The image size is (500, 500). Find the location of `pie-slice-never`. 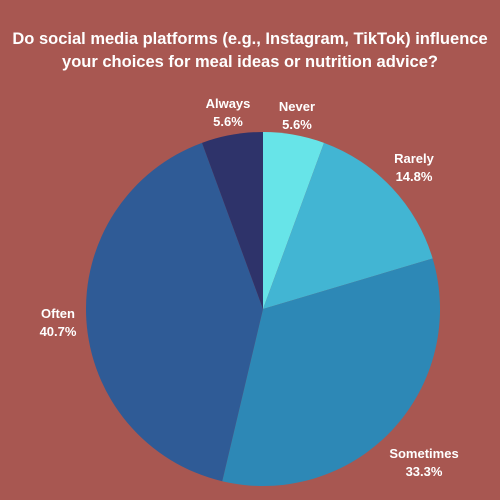

pie-slice-never is located at coordinates (293, 220).